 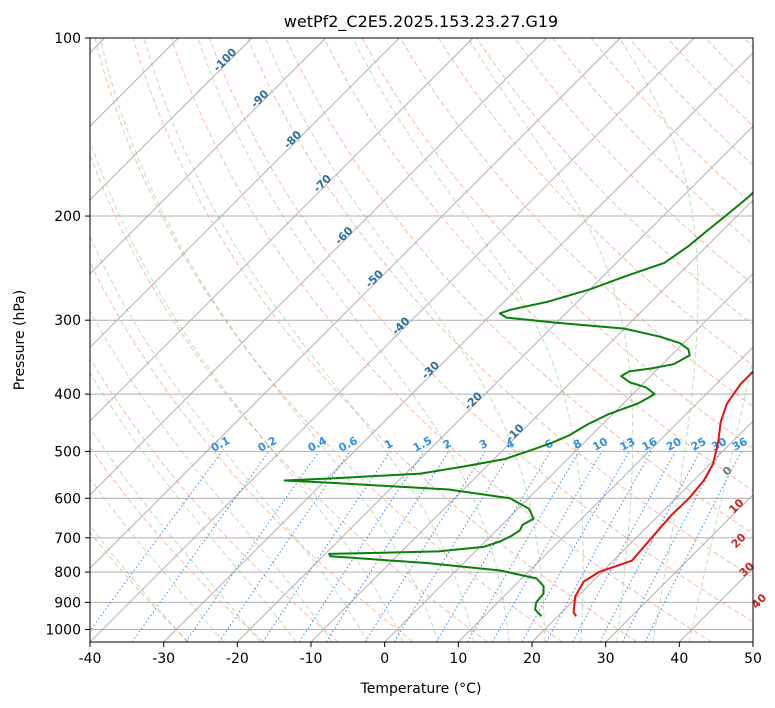 I want to click on x-tick-label: -10, so click(x=311, y=659).